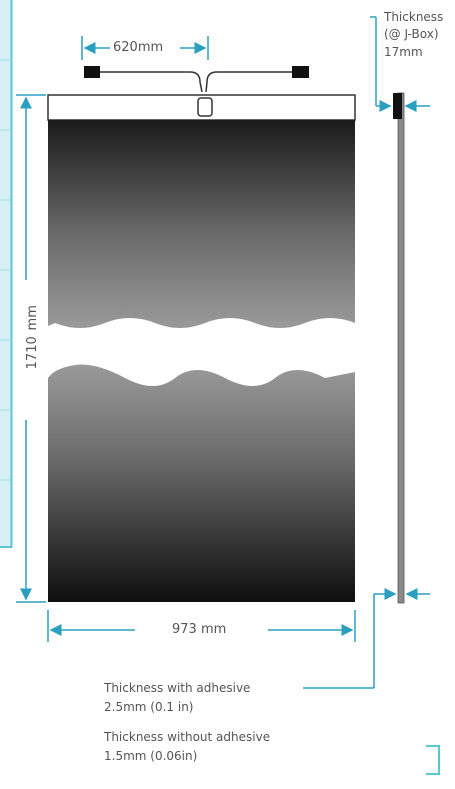 The height and width of the screenshot is (789, 455). Describe the element at coordinates (411, 34) in the screenshot. I see `jbox-thickness-subtitle: (@ J-Box)` at that location.